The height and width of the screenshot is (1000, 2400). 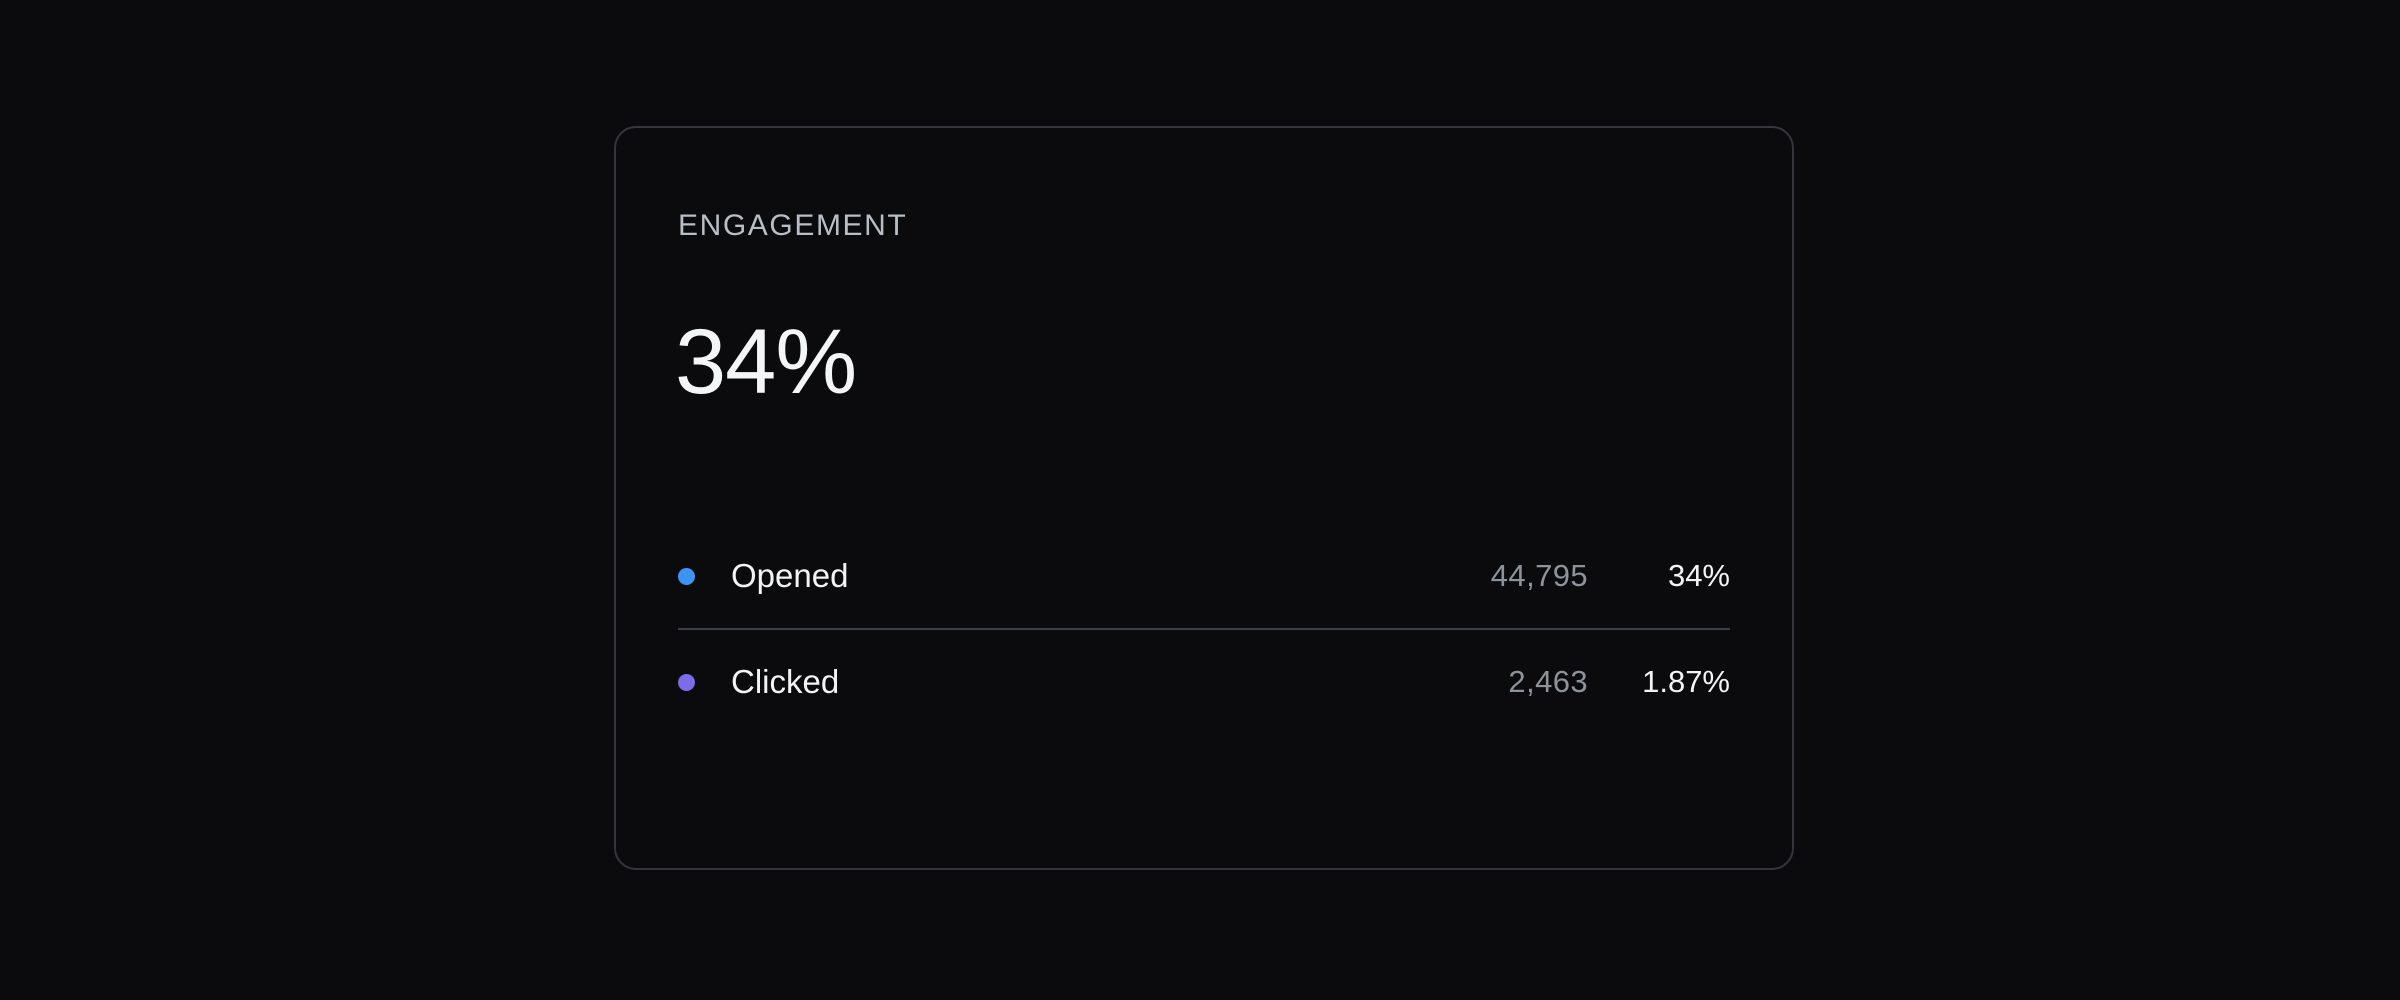 What do you see at coordinates (1548, 681) in the screenshot?
I see `breakdown-row-count: 2,463` at bounding box center [1548, 681].